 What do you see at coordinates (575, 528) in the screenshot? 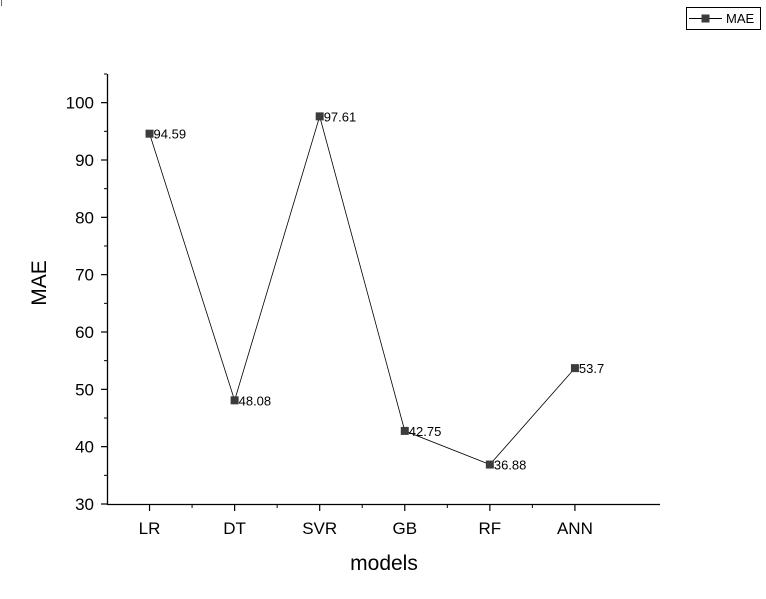
I see `x-tick-label: ANN` at bounding box center [575, 528].